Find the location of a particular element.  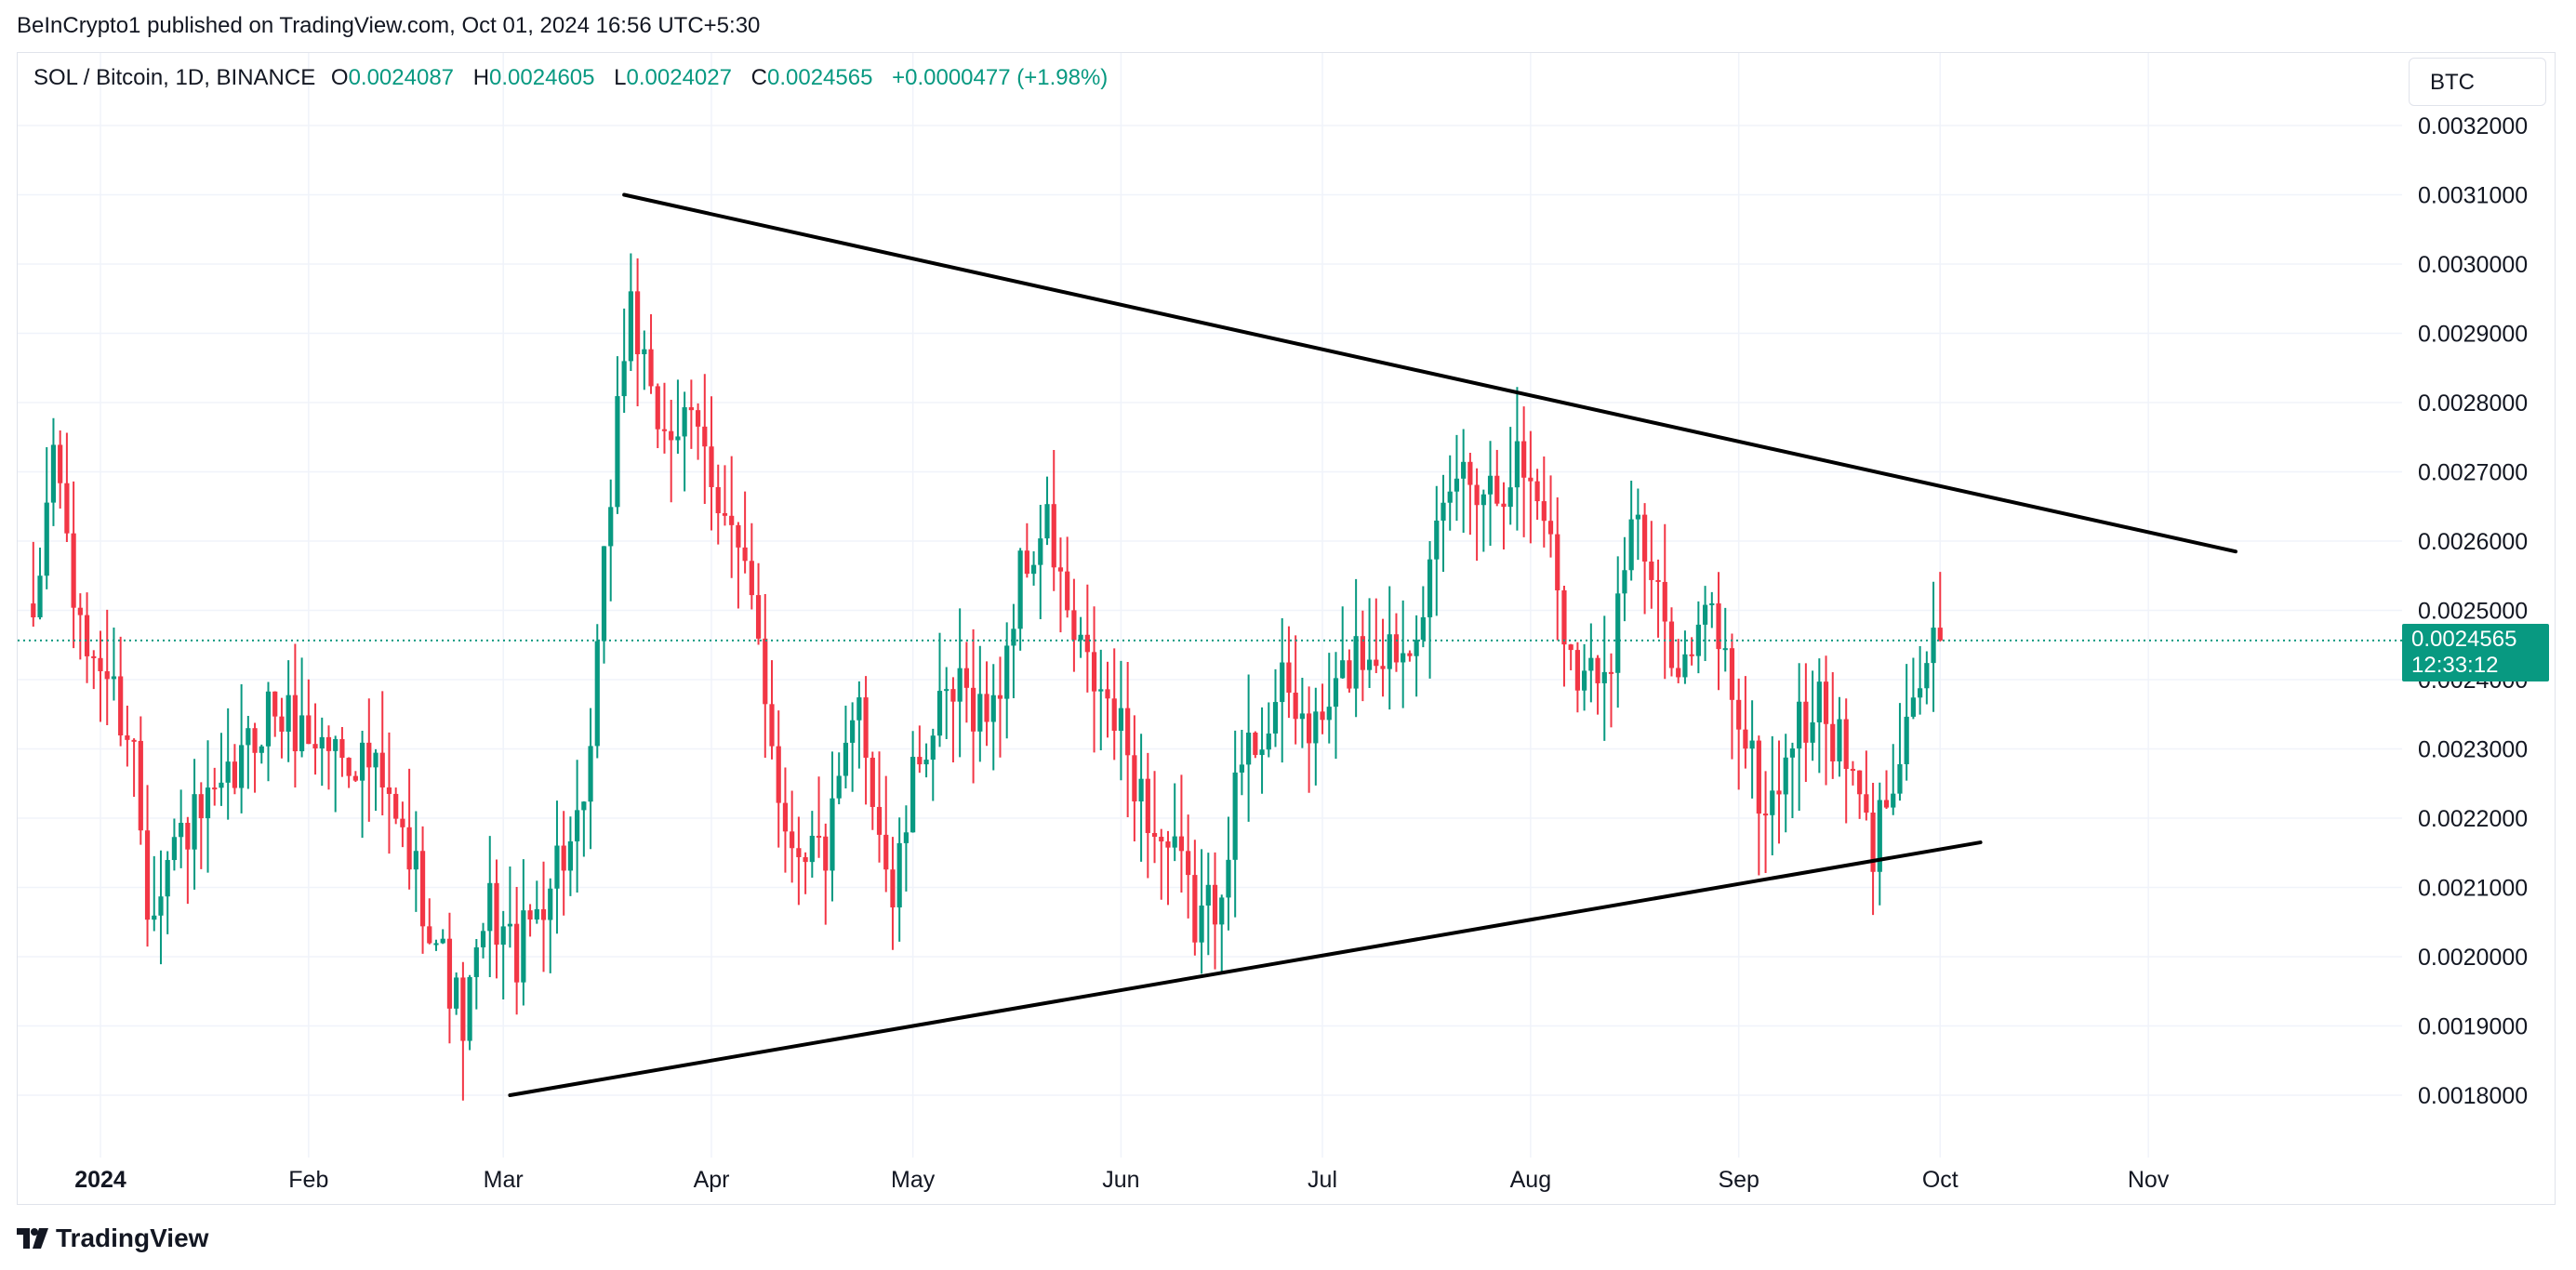

symbol-name: SOL / Bitcoin, 1D, BINANCE is located at coordinates (174, 77).